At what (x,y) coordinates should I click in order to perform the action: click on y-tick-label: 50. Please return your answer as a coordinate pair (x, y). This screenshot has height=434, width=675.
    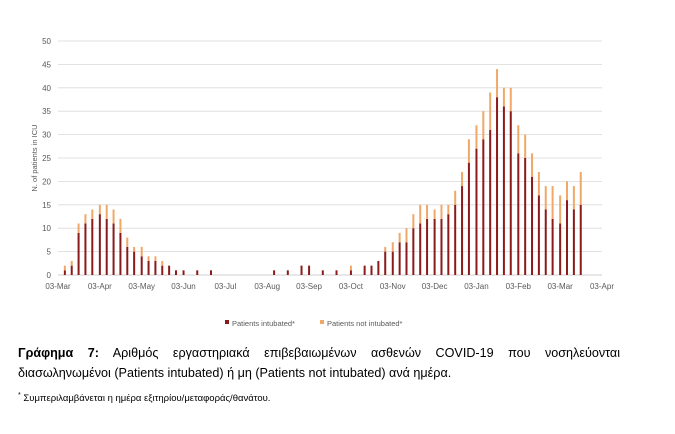
    Looking at the image, I should click on (46, 41).